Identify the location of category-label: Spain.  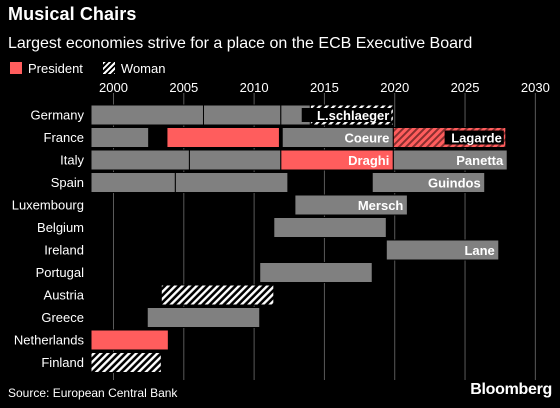
(67, 182).